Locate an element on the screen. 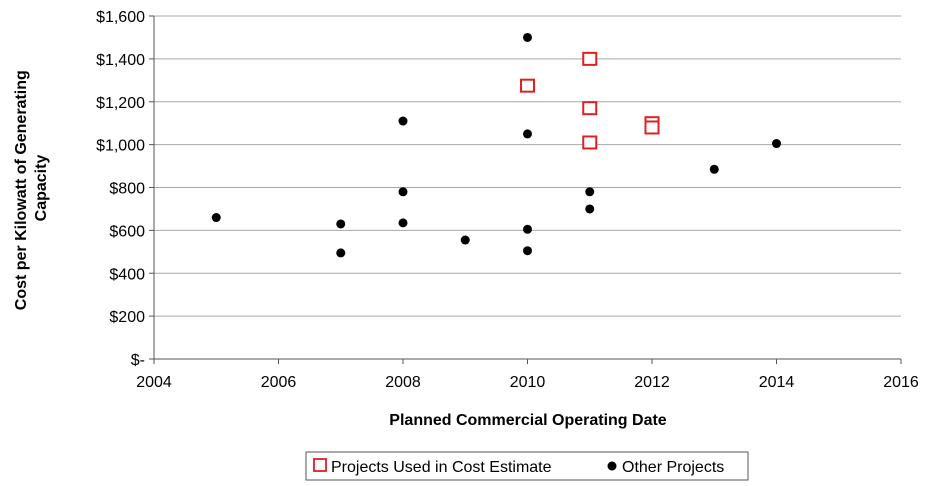 This screenshot has width=929, height=486. y-tick-label: $1,200 is located at coordinates (120, 103).